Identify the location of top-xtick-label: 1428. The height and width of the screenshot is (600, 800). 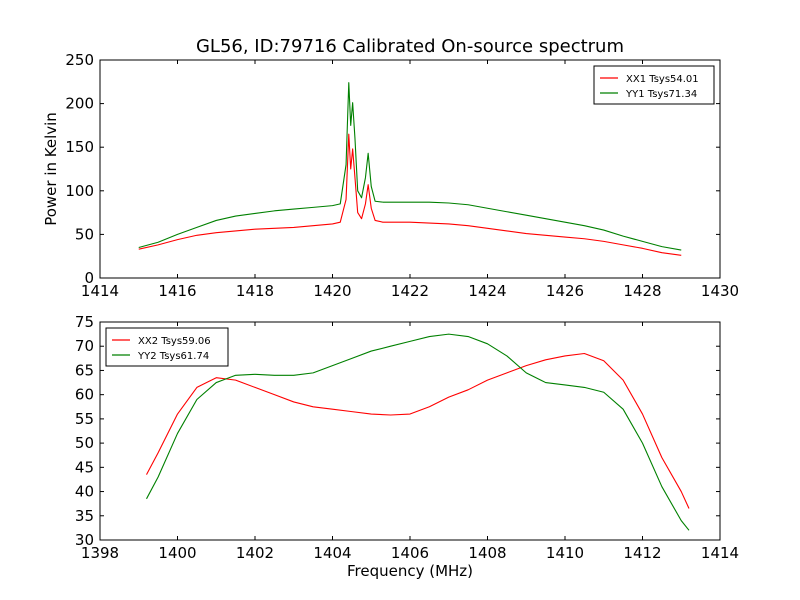
(642, 291).